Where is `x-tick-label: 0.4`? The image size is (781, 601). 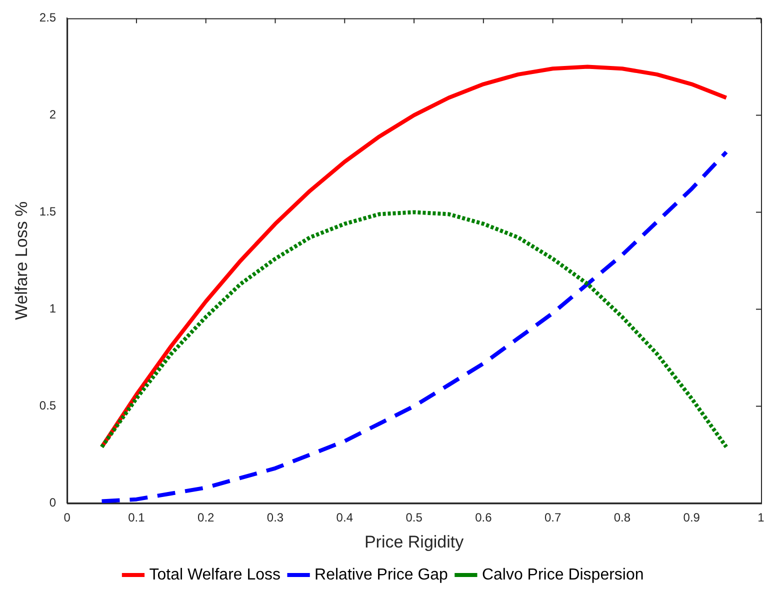
x-tick-label: 0.4 is located at coordinates (345, 517).